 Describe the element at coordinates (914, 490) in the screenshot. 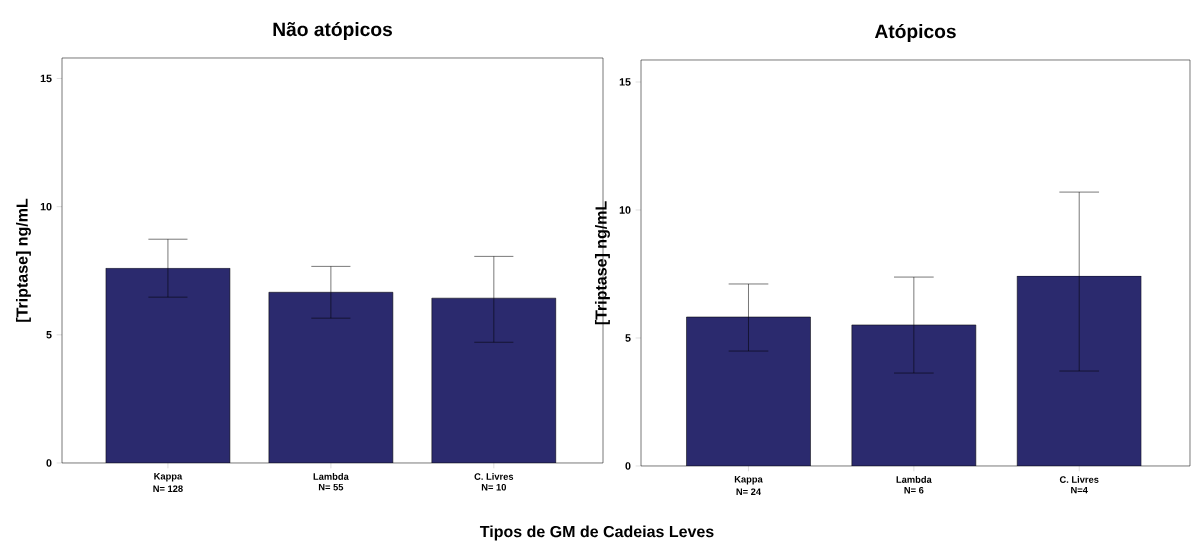

I see `text: N= 6` at that location.